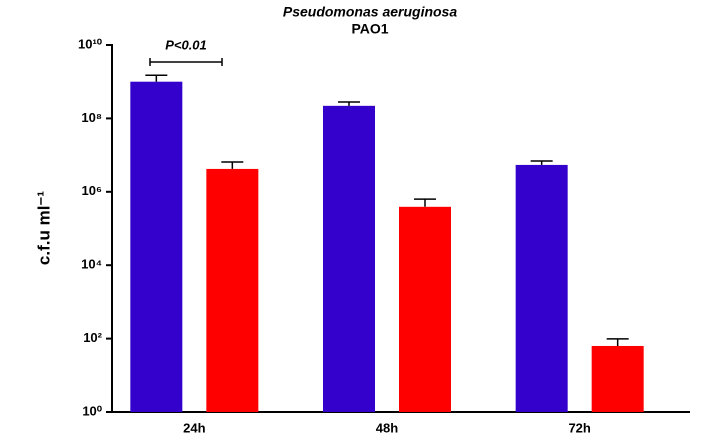  What do you see at coordinates (92, 337) in the screenshot?
I see `y-tick-label: 10²` at bounding box center [92, 337].